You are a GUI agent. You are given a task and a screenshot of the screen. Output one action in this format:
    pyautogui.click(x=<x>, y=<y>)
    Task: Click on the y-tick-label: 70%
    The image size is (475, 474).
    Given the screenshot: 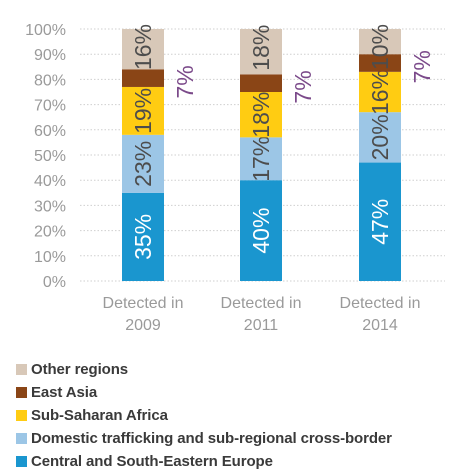 What is the action you would take?
    pyautogui.click(x=50, y=106)
    